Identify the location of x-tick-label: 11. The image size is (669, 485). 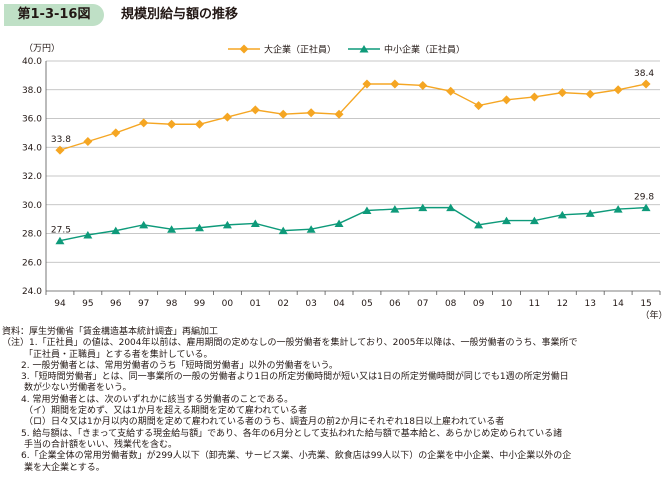
(534, 304).